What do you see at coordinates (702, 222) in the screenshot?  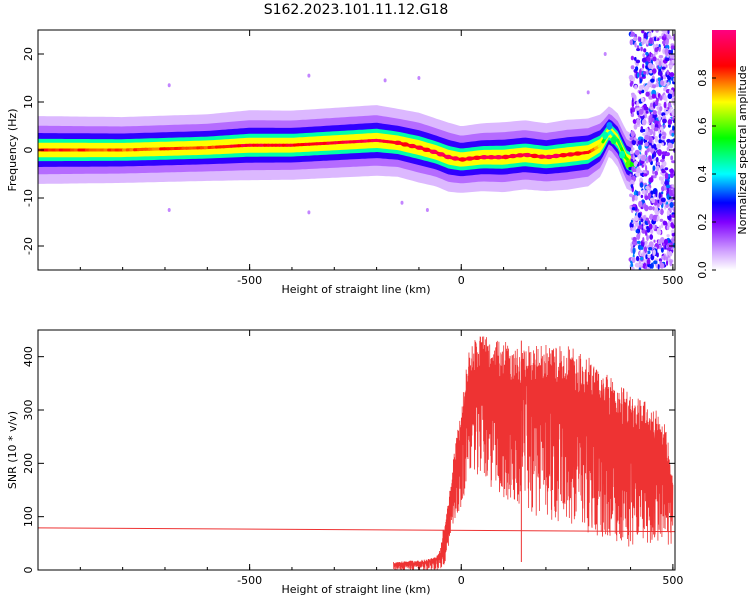 I see `colorbar-tick-label: 0.2` at bounding box center [702, 222].